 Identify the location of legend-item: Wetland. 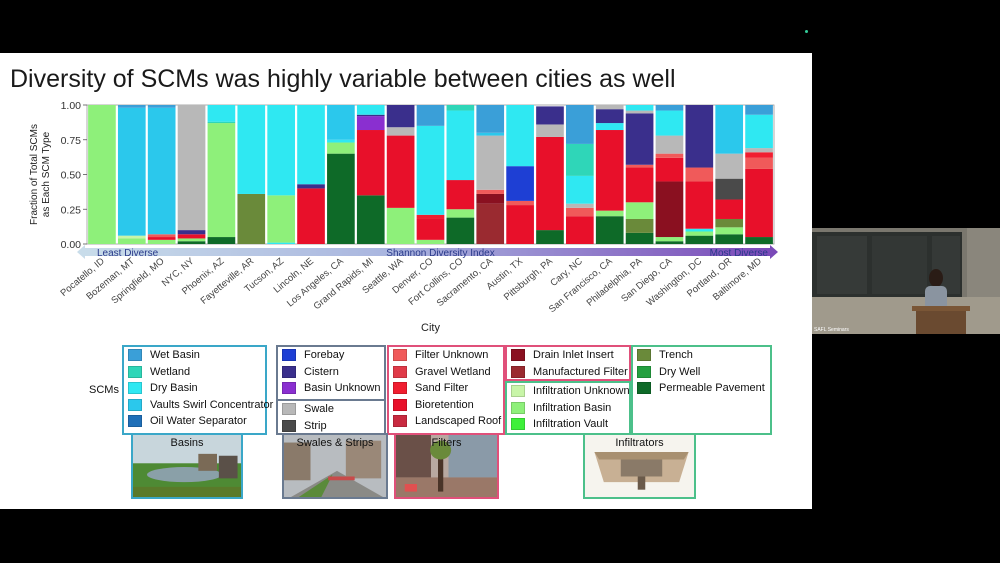
(159, 372).